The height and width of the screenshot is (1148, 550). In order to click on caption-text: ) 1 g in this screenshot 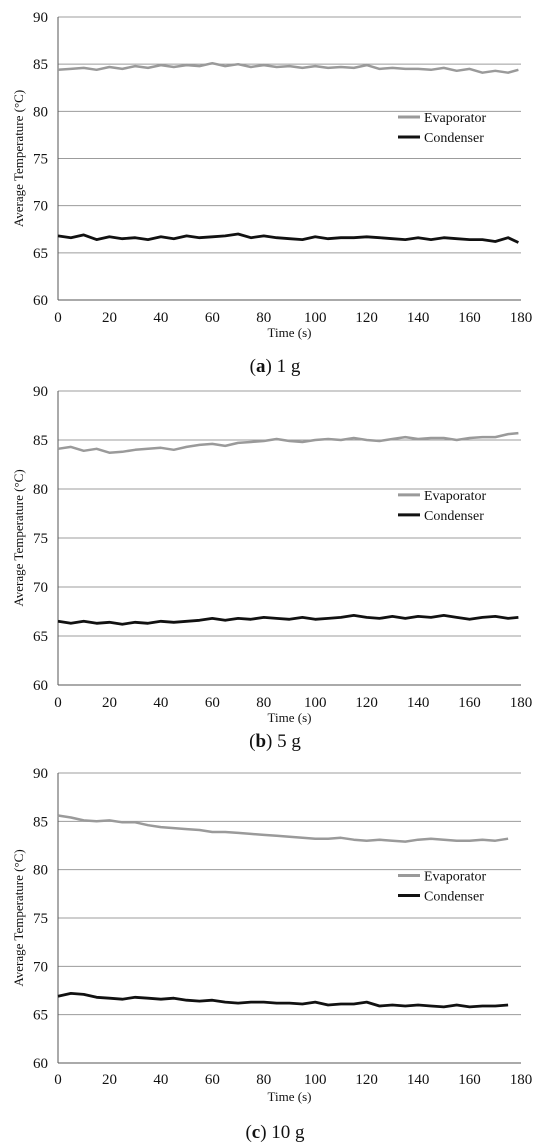, I will do `click(283, 366)`.